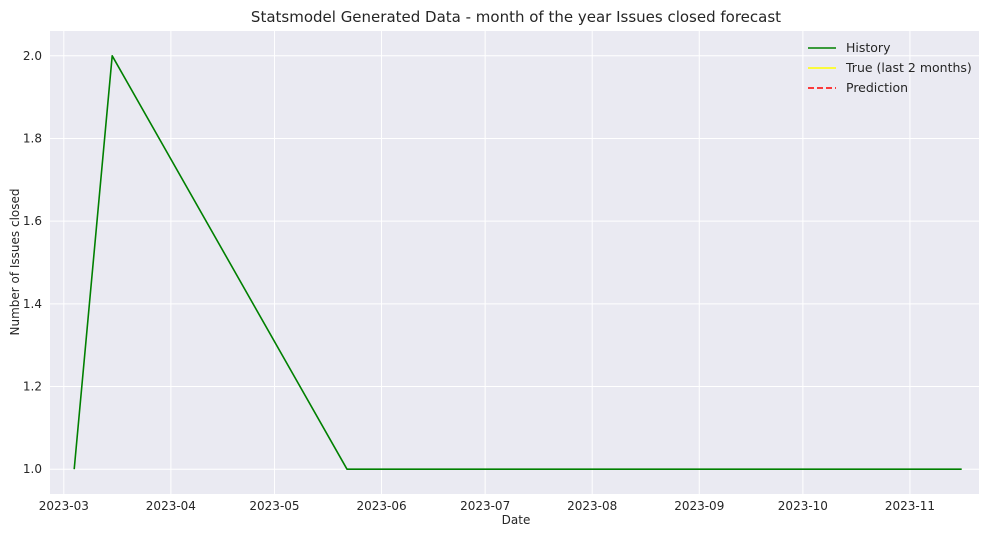 Image resolution: width=991 pixels, height=536 pixels. Describe the element at coordinates (592, 506) in the screenshot. I see `x-tick-label: 2023-08` at that location.